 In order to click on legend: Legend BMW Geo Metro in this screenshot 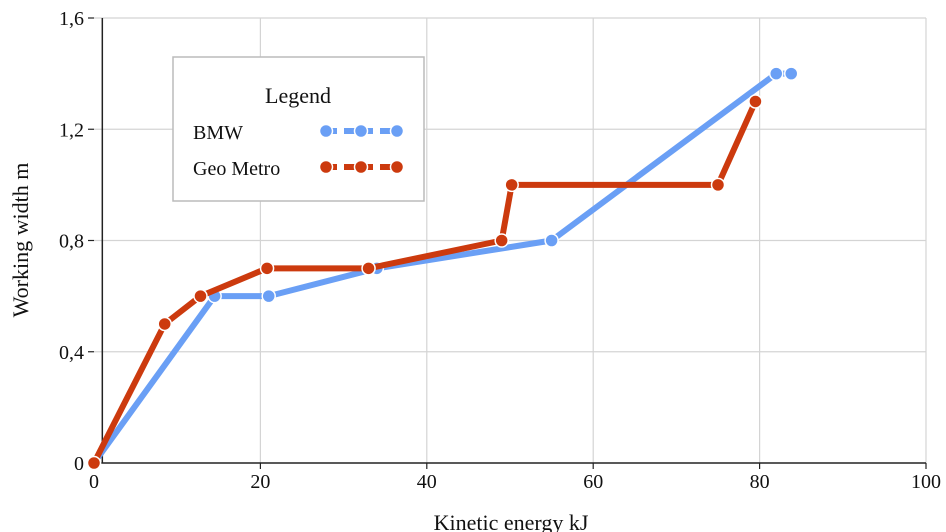, I will do `click(298, 129)`.